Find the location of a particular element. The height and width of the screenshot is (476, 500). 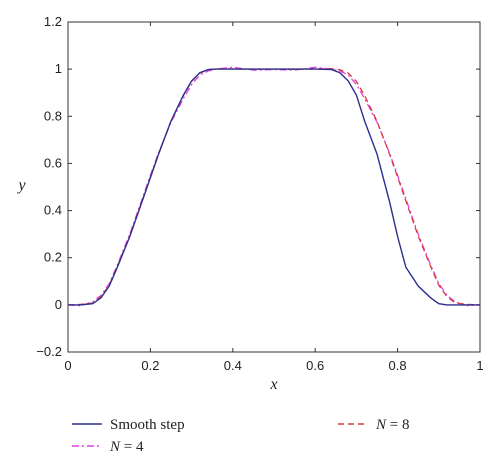

x-tick-label: 0.2 is located at coordinates (150, 365).